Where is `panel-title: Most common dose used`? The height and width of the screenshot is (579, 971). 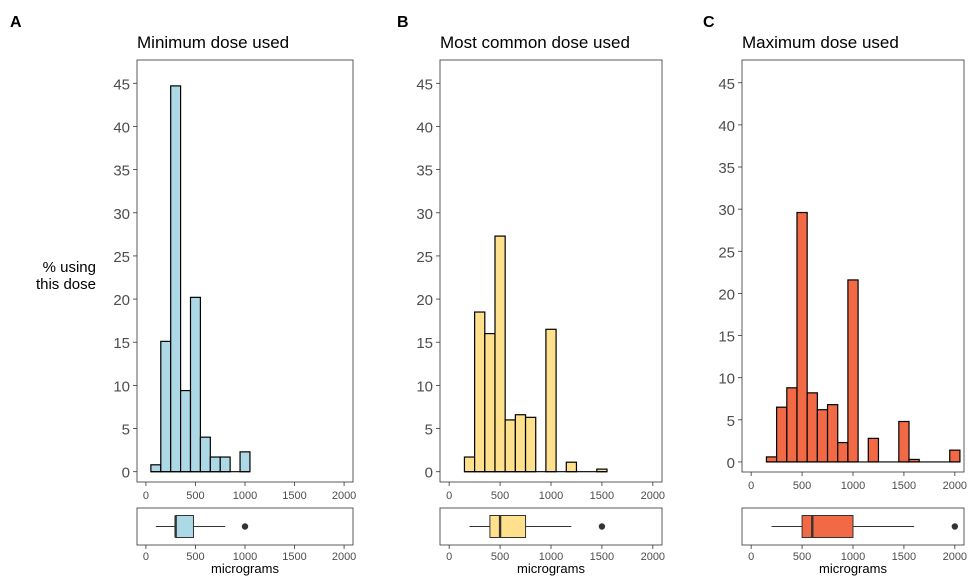
panel-title: Most common dose used is located at coordinates (535, 42).